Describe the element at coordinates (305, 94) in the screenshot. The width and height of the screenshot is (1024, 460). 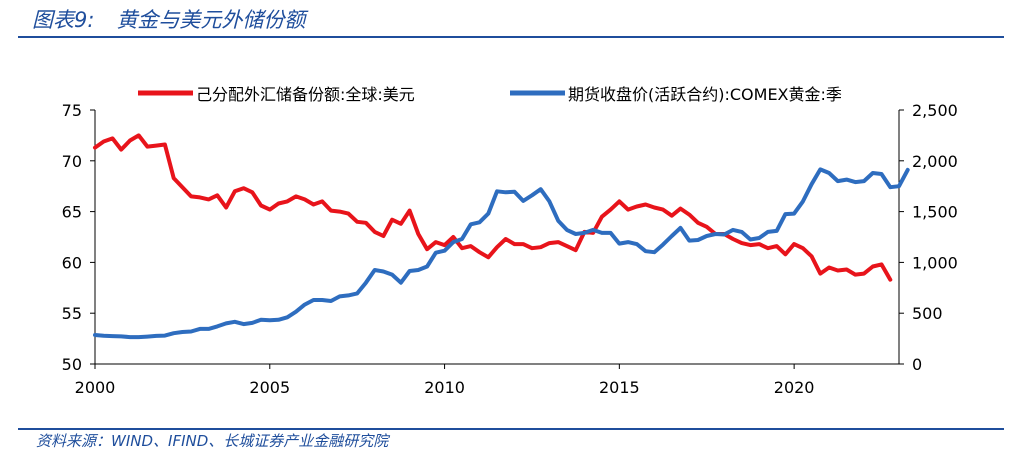
I see `legend-label-usd-share: 己分配外汇储备份额:全球:美元` at that location.